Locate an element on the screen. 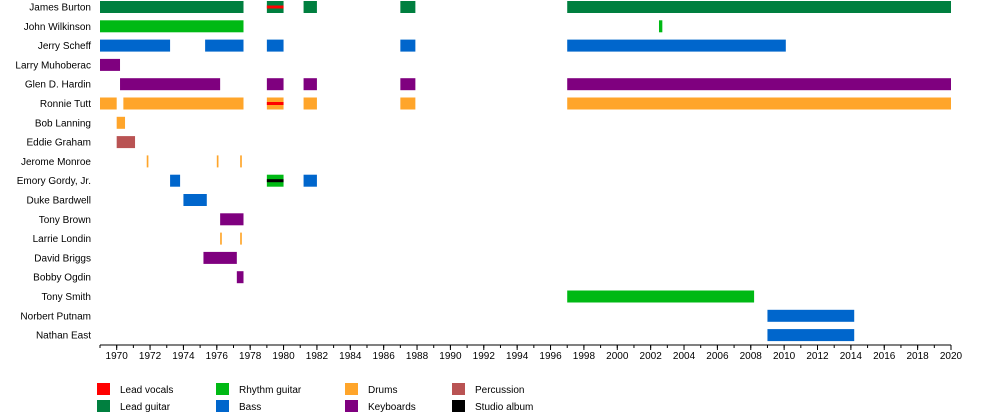  tick-label: 2020 is located at coordinates (951, 356).